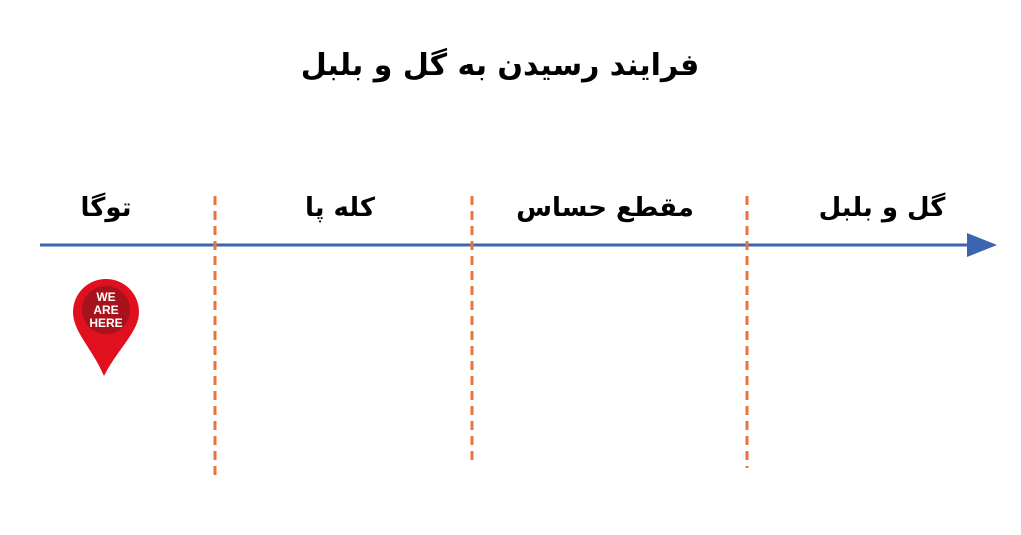  Describe the element at coordinates (105, 323) in the screenshot. I see `pin-text-line: HERE` at that location.